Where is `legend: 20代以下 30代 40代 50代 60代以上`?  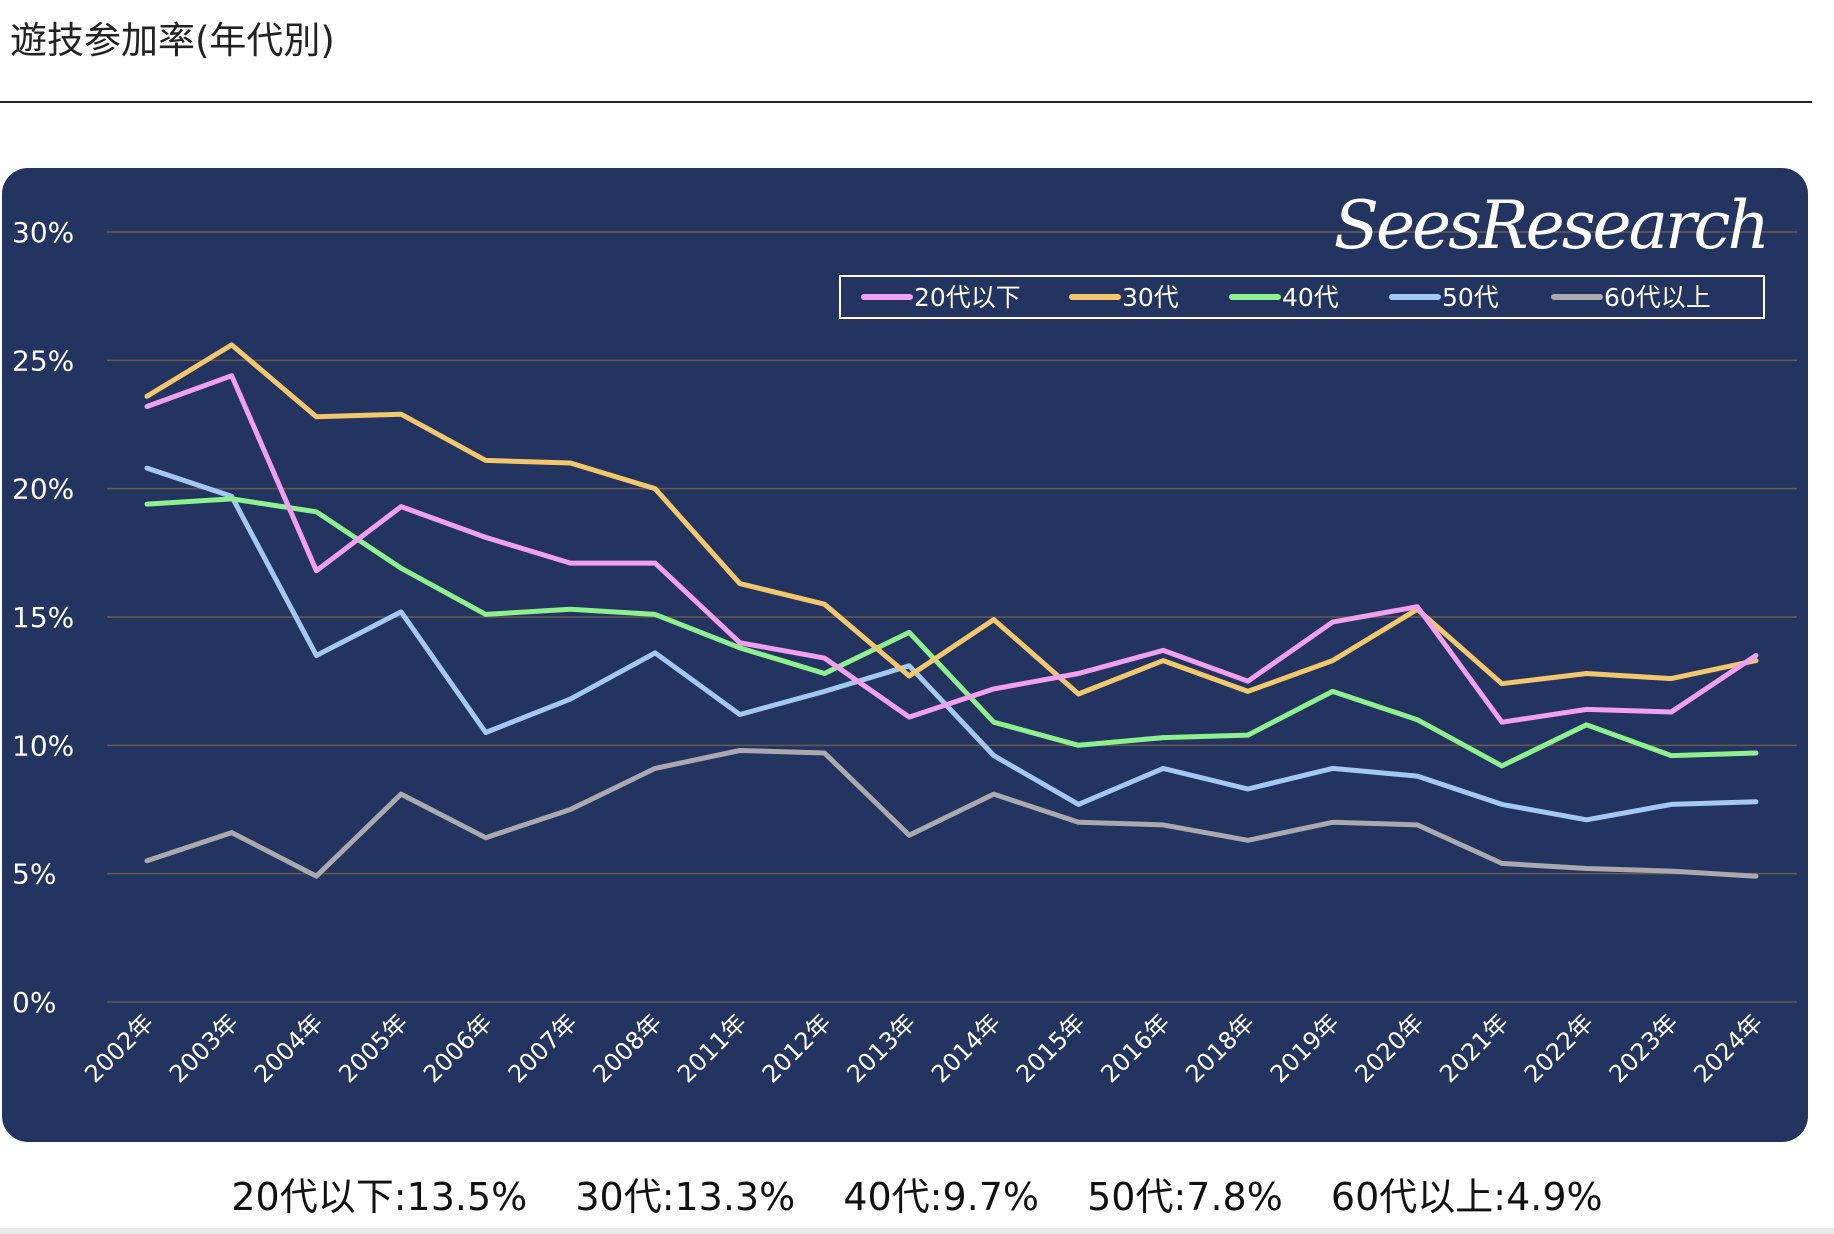
legend: 20代以下 30代 40代 50代 60代以上 is located at coordinates (1302, 297).